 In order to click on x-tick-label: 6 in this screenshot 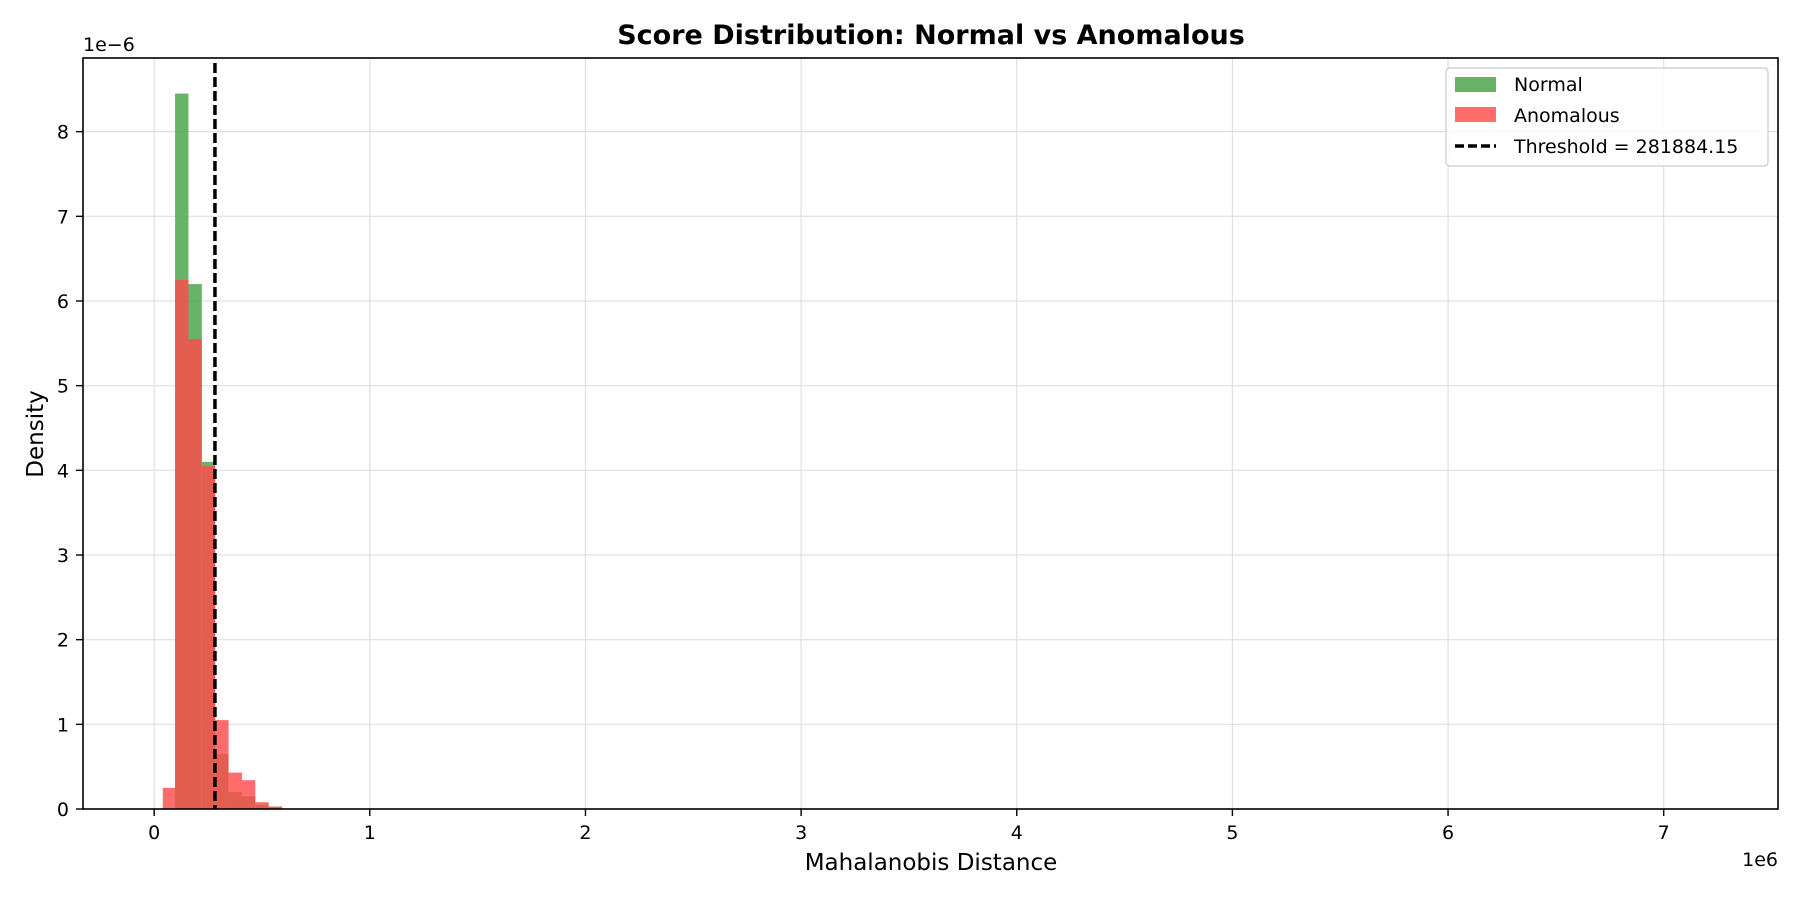, I will do `click(1448, 833)`.